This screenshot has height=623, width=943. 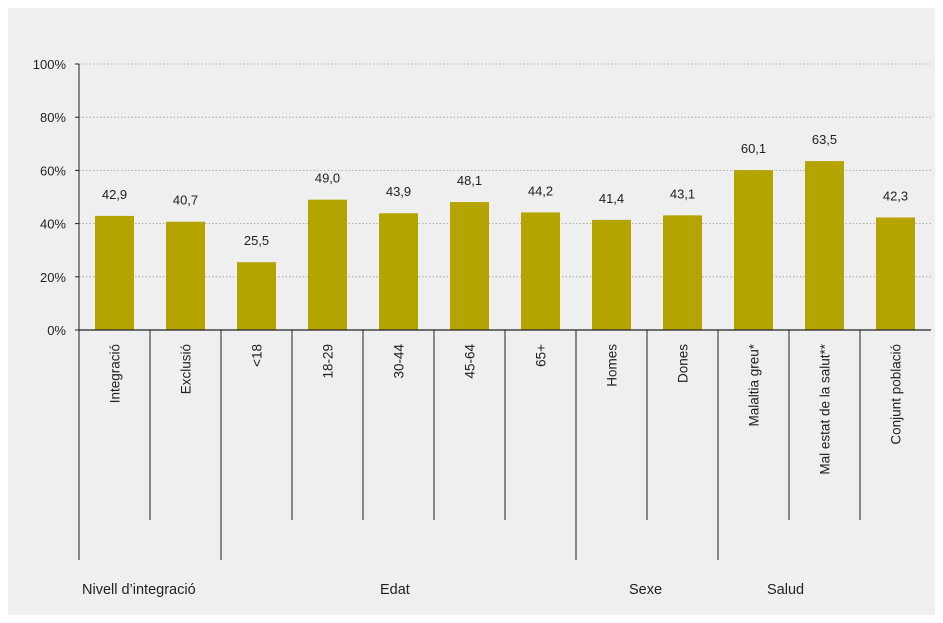 I want to click on category-label: <18, so click(x=257, y=355).